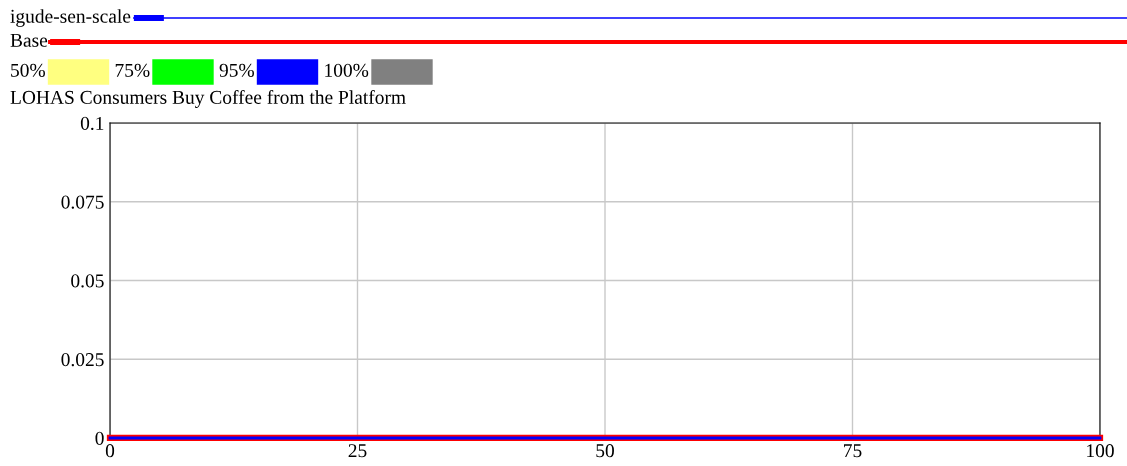  What do you see at coordinates (92, 123) in the screenshot?
I see `y-tick-label: 0.1` at bounding box center [92, 123].